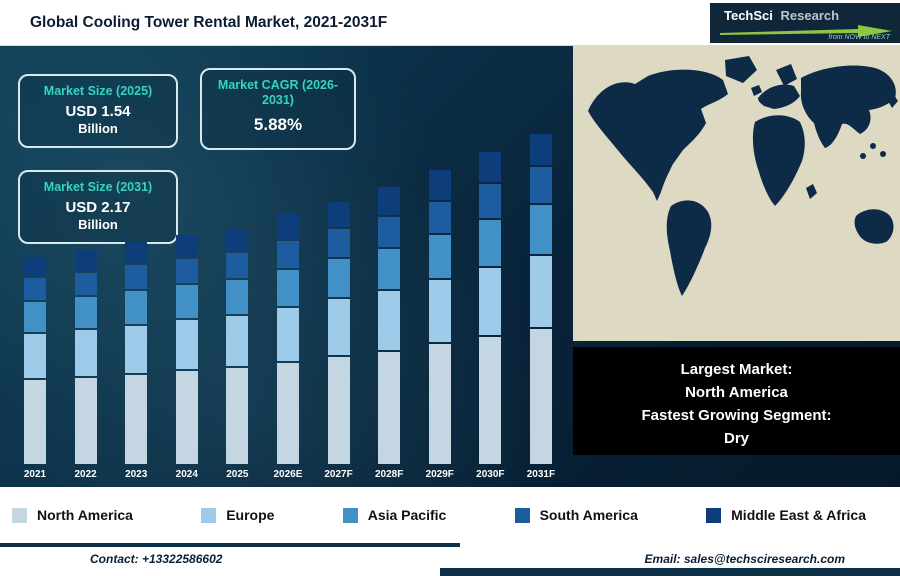  What do you see at coordinates (736, 415) in the screenshot?
I see `fastest-segment-label: Fastest Growing Segment:` at bounding box center [736, 415].